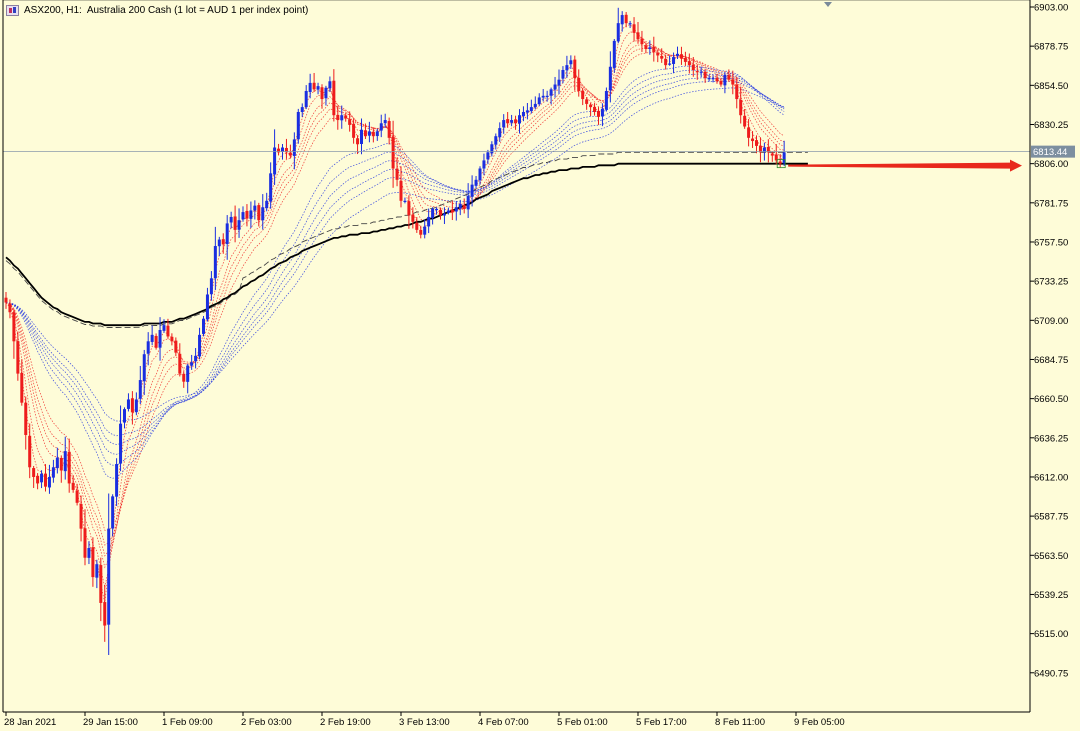 The width and height of the screenshot is (1080, 731). I want to click on time-tick-label: 2 Feb 19:00, so click(345, 722).